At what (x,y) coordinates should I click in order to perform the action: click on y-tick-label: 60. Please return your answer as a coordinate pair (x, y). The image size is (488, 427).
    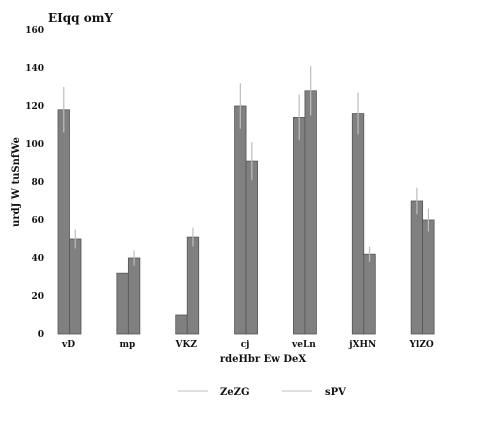
    Looking at the image, I should click on (37, 221).